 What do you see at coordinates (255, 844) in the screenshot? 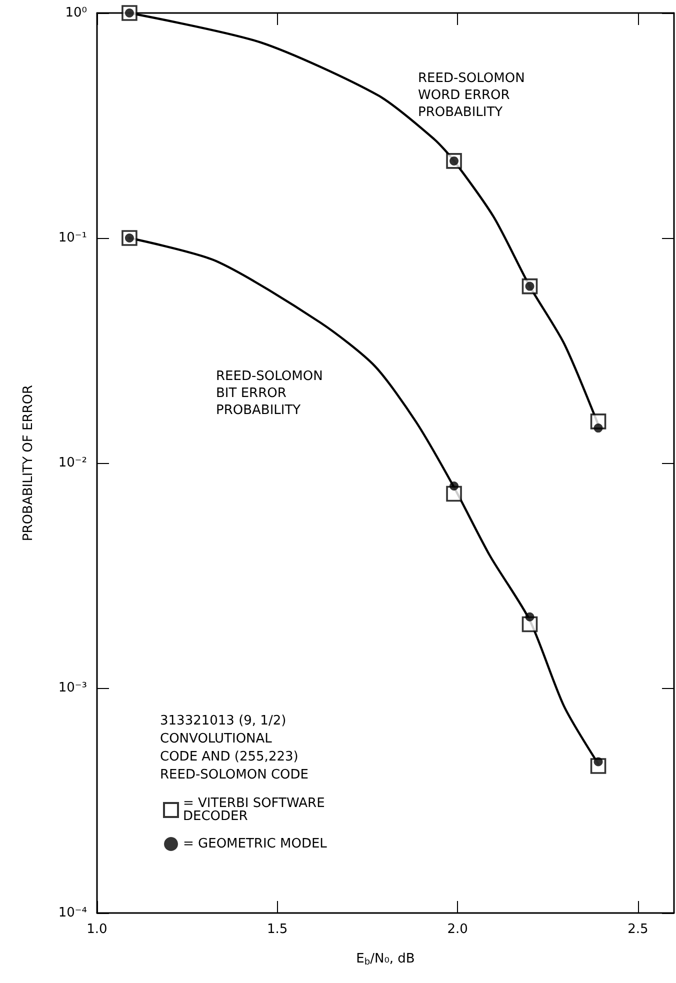
I see `legend-label: = GEOMETRIC MODEL` at bounding box center [255, 844].